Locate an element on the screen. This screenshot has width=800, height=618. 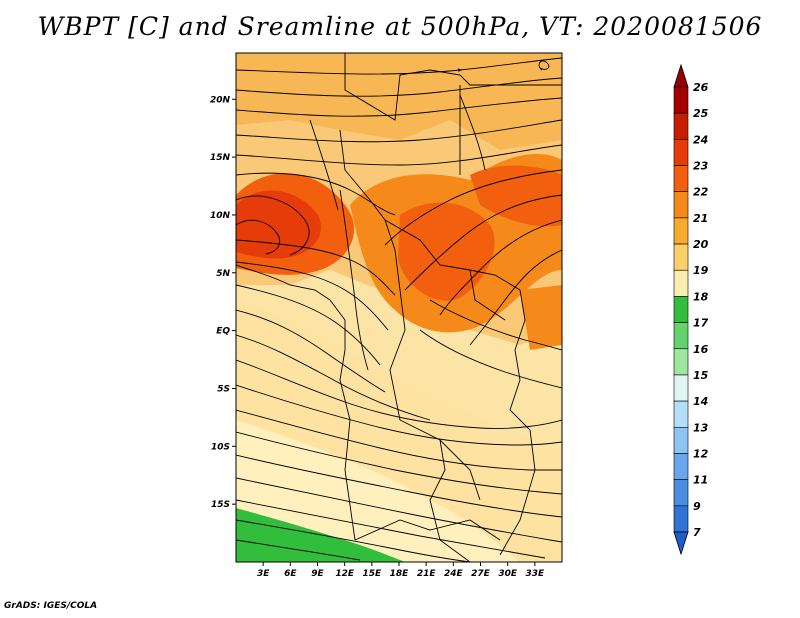
colorbar-label: 24 is located at coordinates (700, 139).